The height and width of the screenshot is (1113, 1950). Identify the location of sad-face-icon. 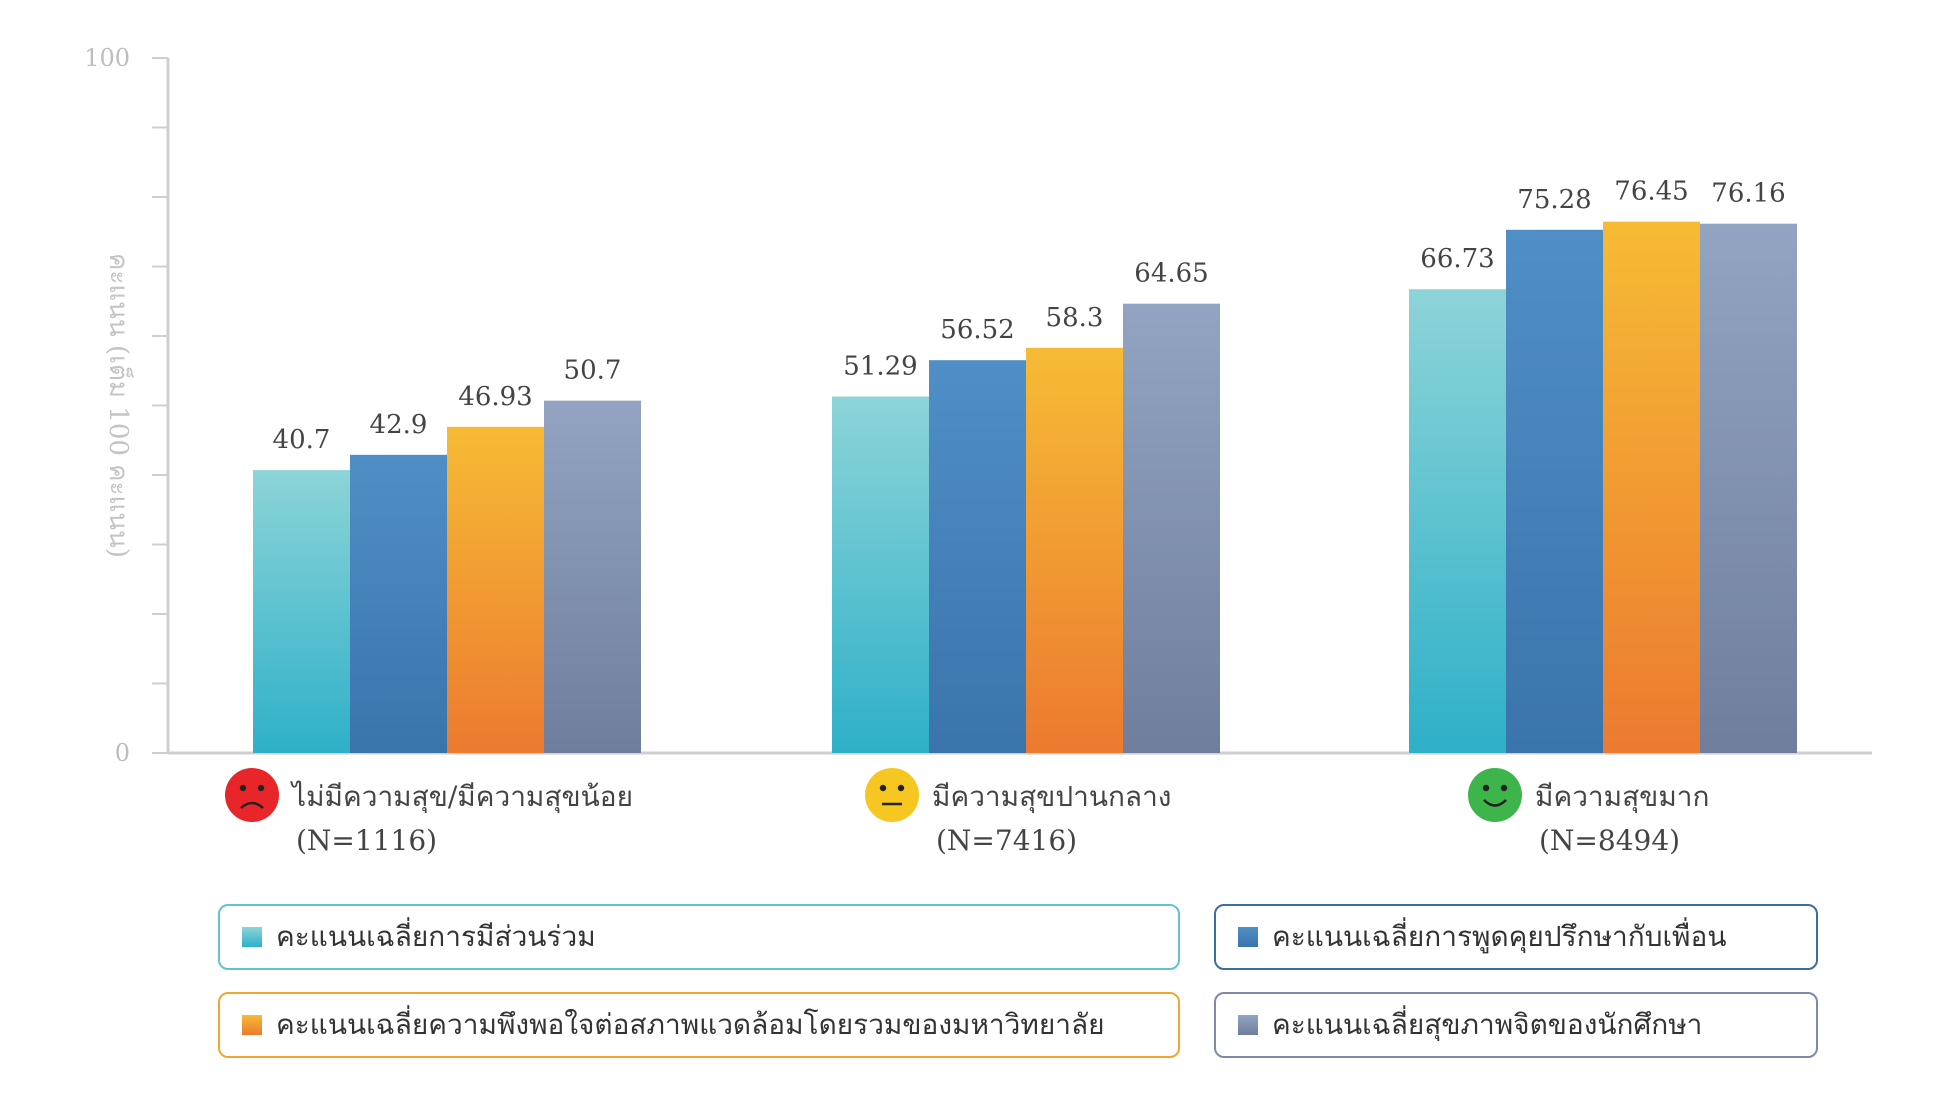
(252, 795).